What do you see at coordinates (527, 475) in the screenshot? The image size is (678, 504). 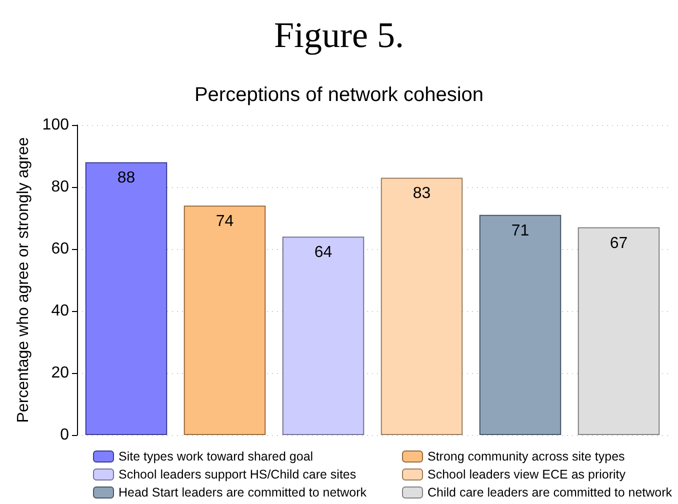 I see `legend-label: School leaders view ECE as priority` at bounding box center [527, 475].